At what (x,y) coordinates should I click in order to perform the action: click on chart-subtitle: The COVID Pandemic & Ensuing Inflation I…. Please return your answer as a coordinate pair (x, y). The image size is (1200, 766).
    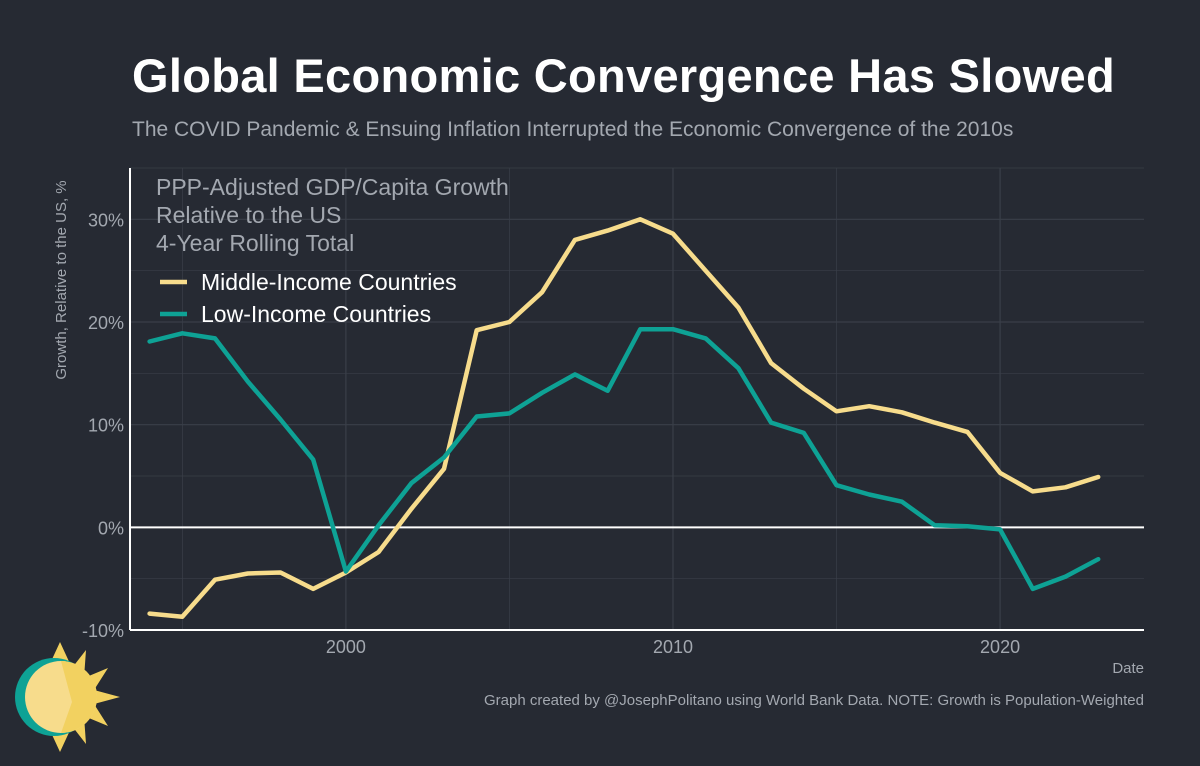
    Looking at the image, I should click on (573, 129).